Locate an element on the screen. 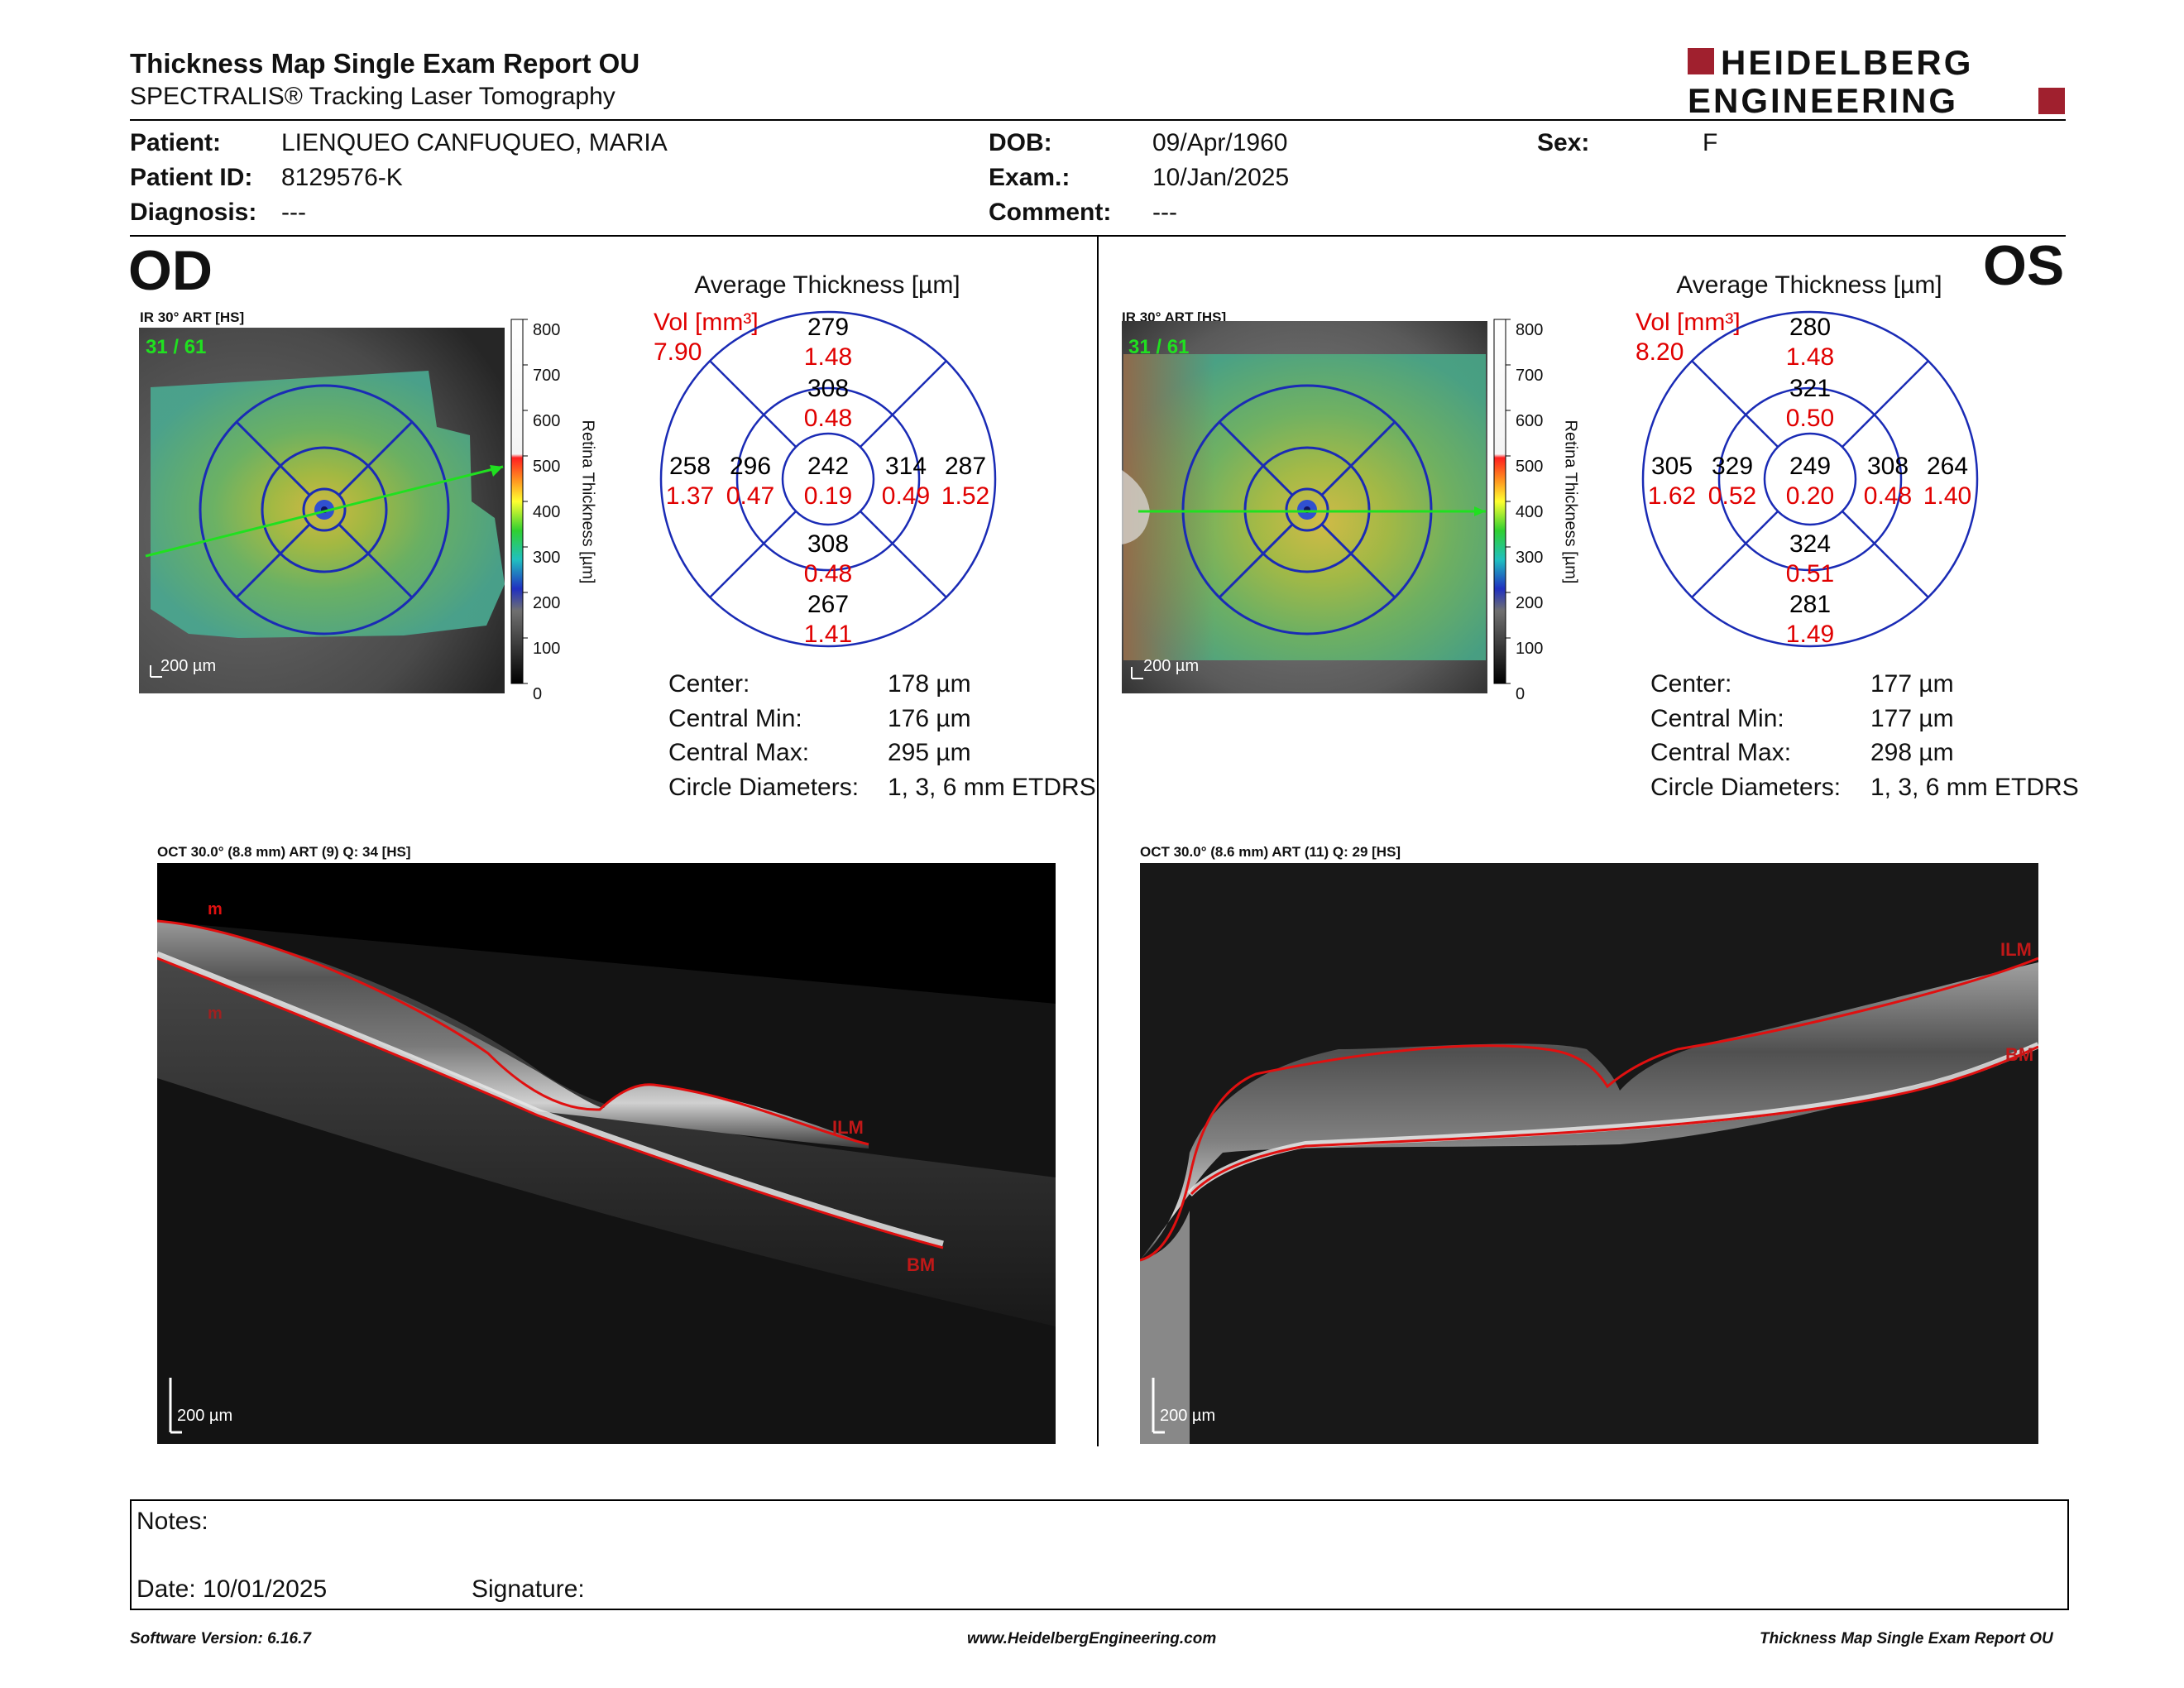 This screenshot has height=1688, width=2184. exam-value: 10/Jan/2025 is located at coordinates (1221, 177).